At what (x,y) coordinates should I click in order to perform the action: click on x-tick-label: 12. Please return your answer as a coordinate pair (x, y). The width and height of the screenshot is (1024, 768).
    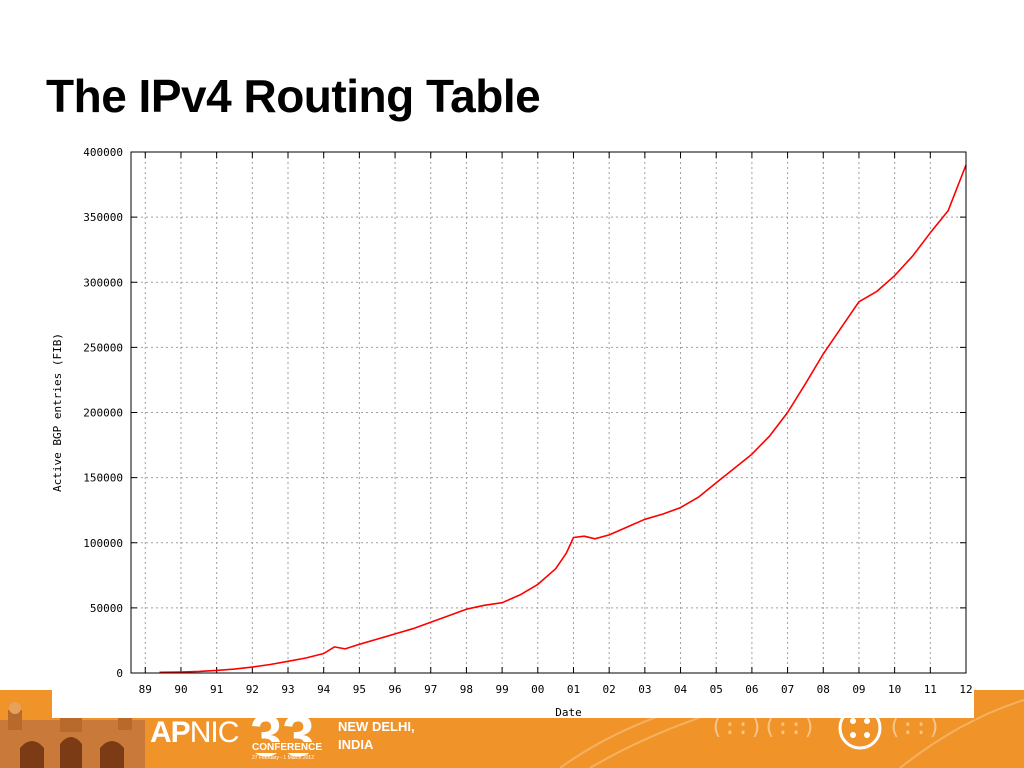
    Looking at the image, I should click on (965, 689).